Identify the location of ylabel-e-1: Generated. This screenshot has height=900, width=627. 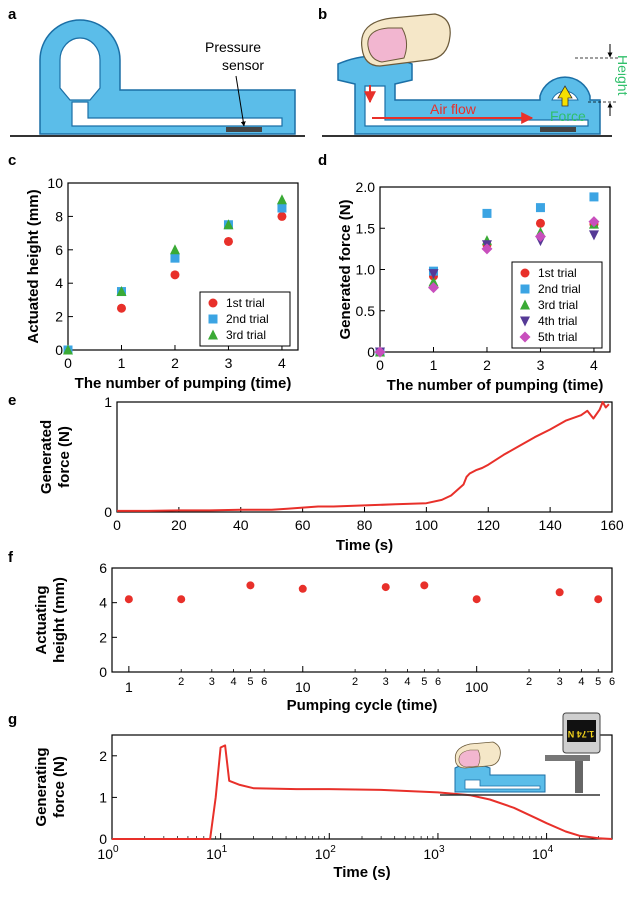
(46, 457).